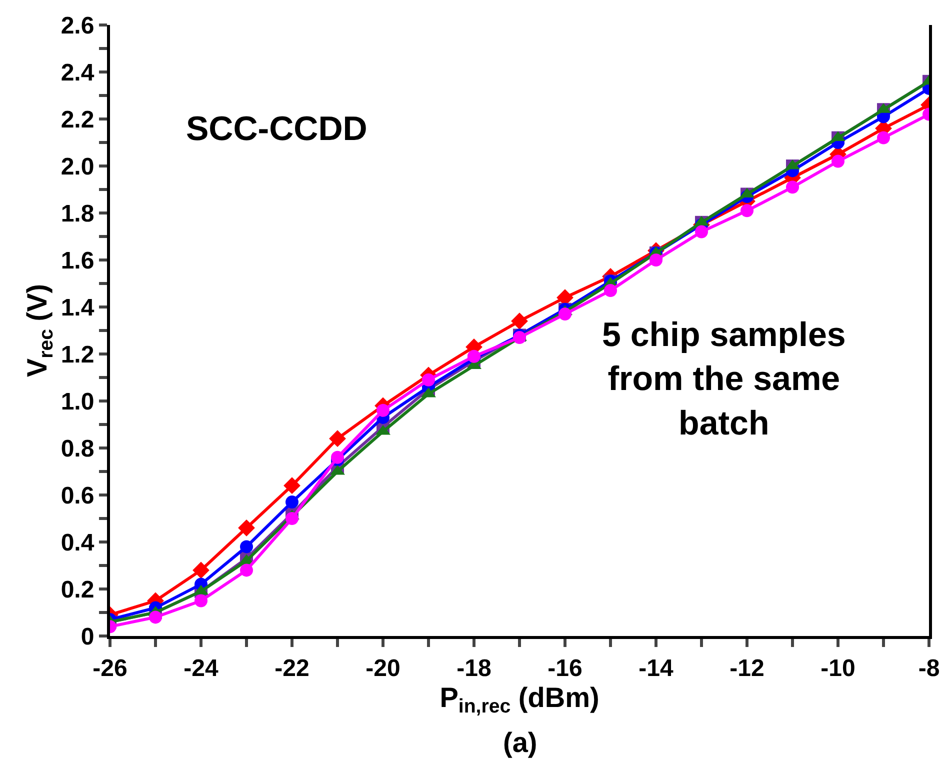 The width and height of the screenshot is (952, 776). Describe the element at coordinates (87, 636) in the screenshot. I see `y-tick-label: 0` at that location.